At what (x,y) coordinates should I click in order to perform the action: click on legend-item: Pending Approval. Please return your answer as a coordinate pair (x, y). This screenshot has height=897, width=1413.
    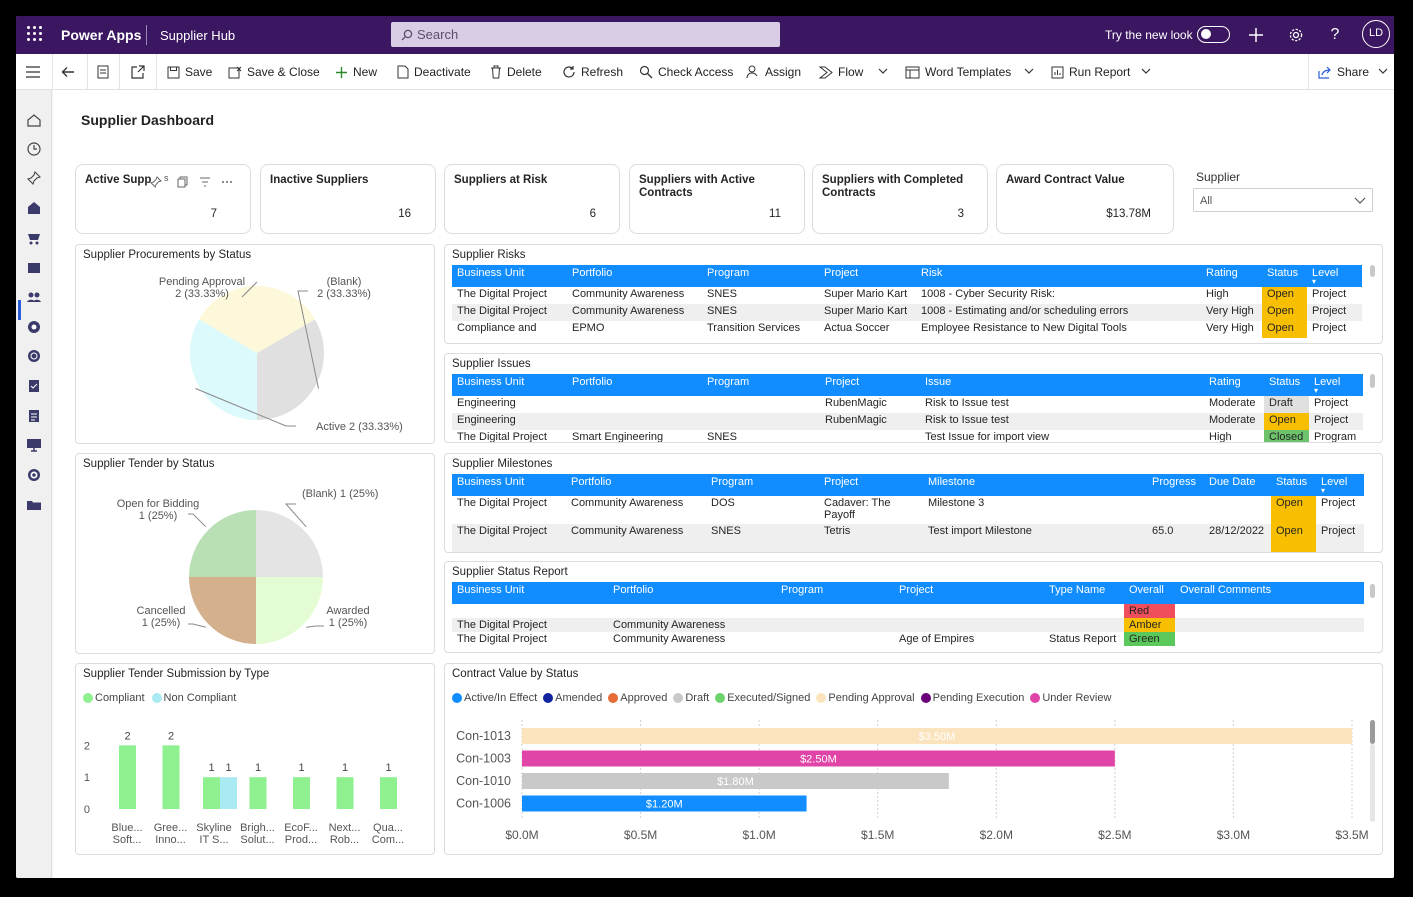
    Looking at the image, I should click on (865, 698).